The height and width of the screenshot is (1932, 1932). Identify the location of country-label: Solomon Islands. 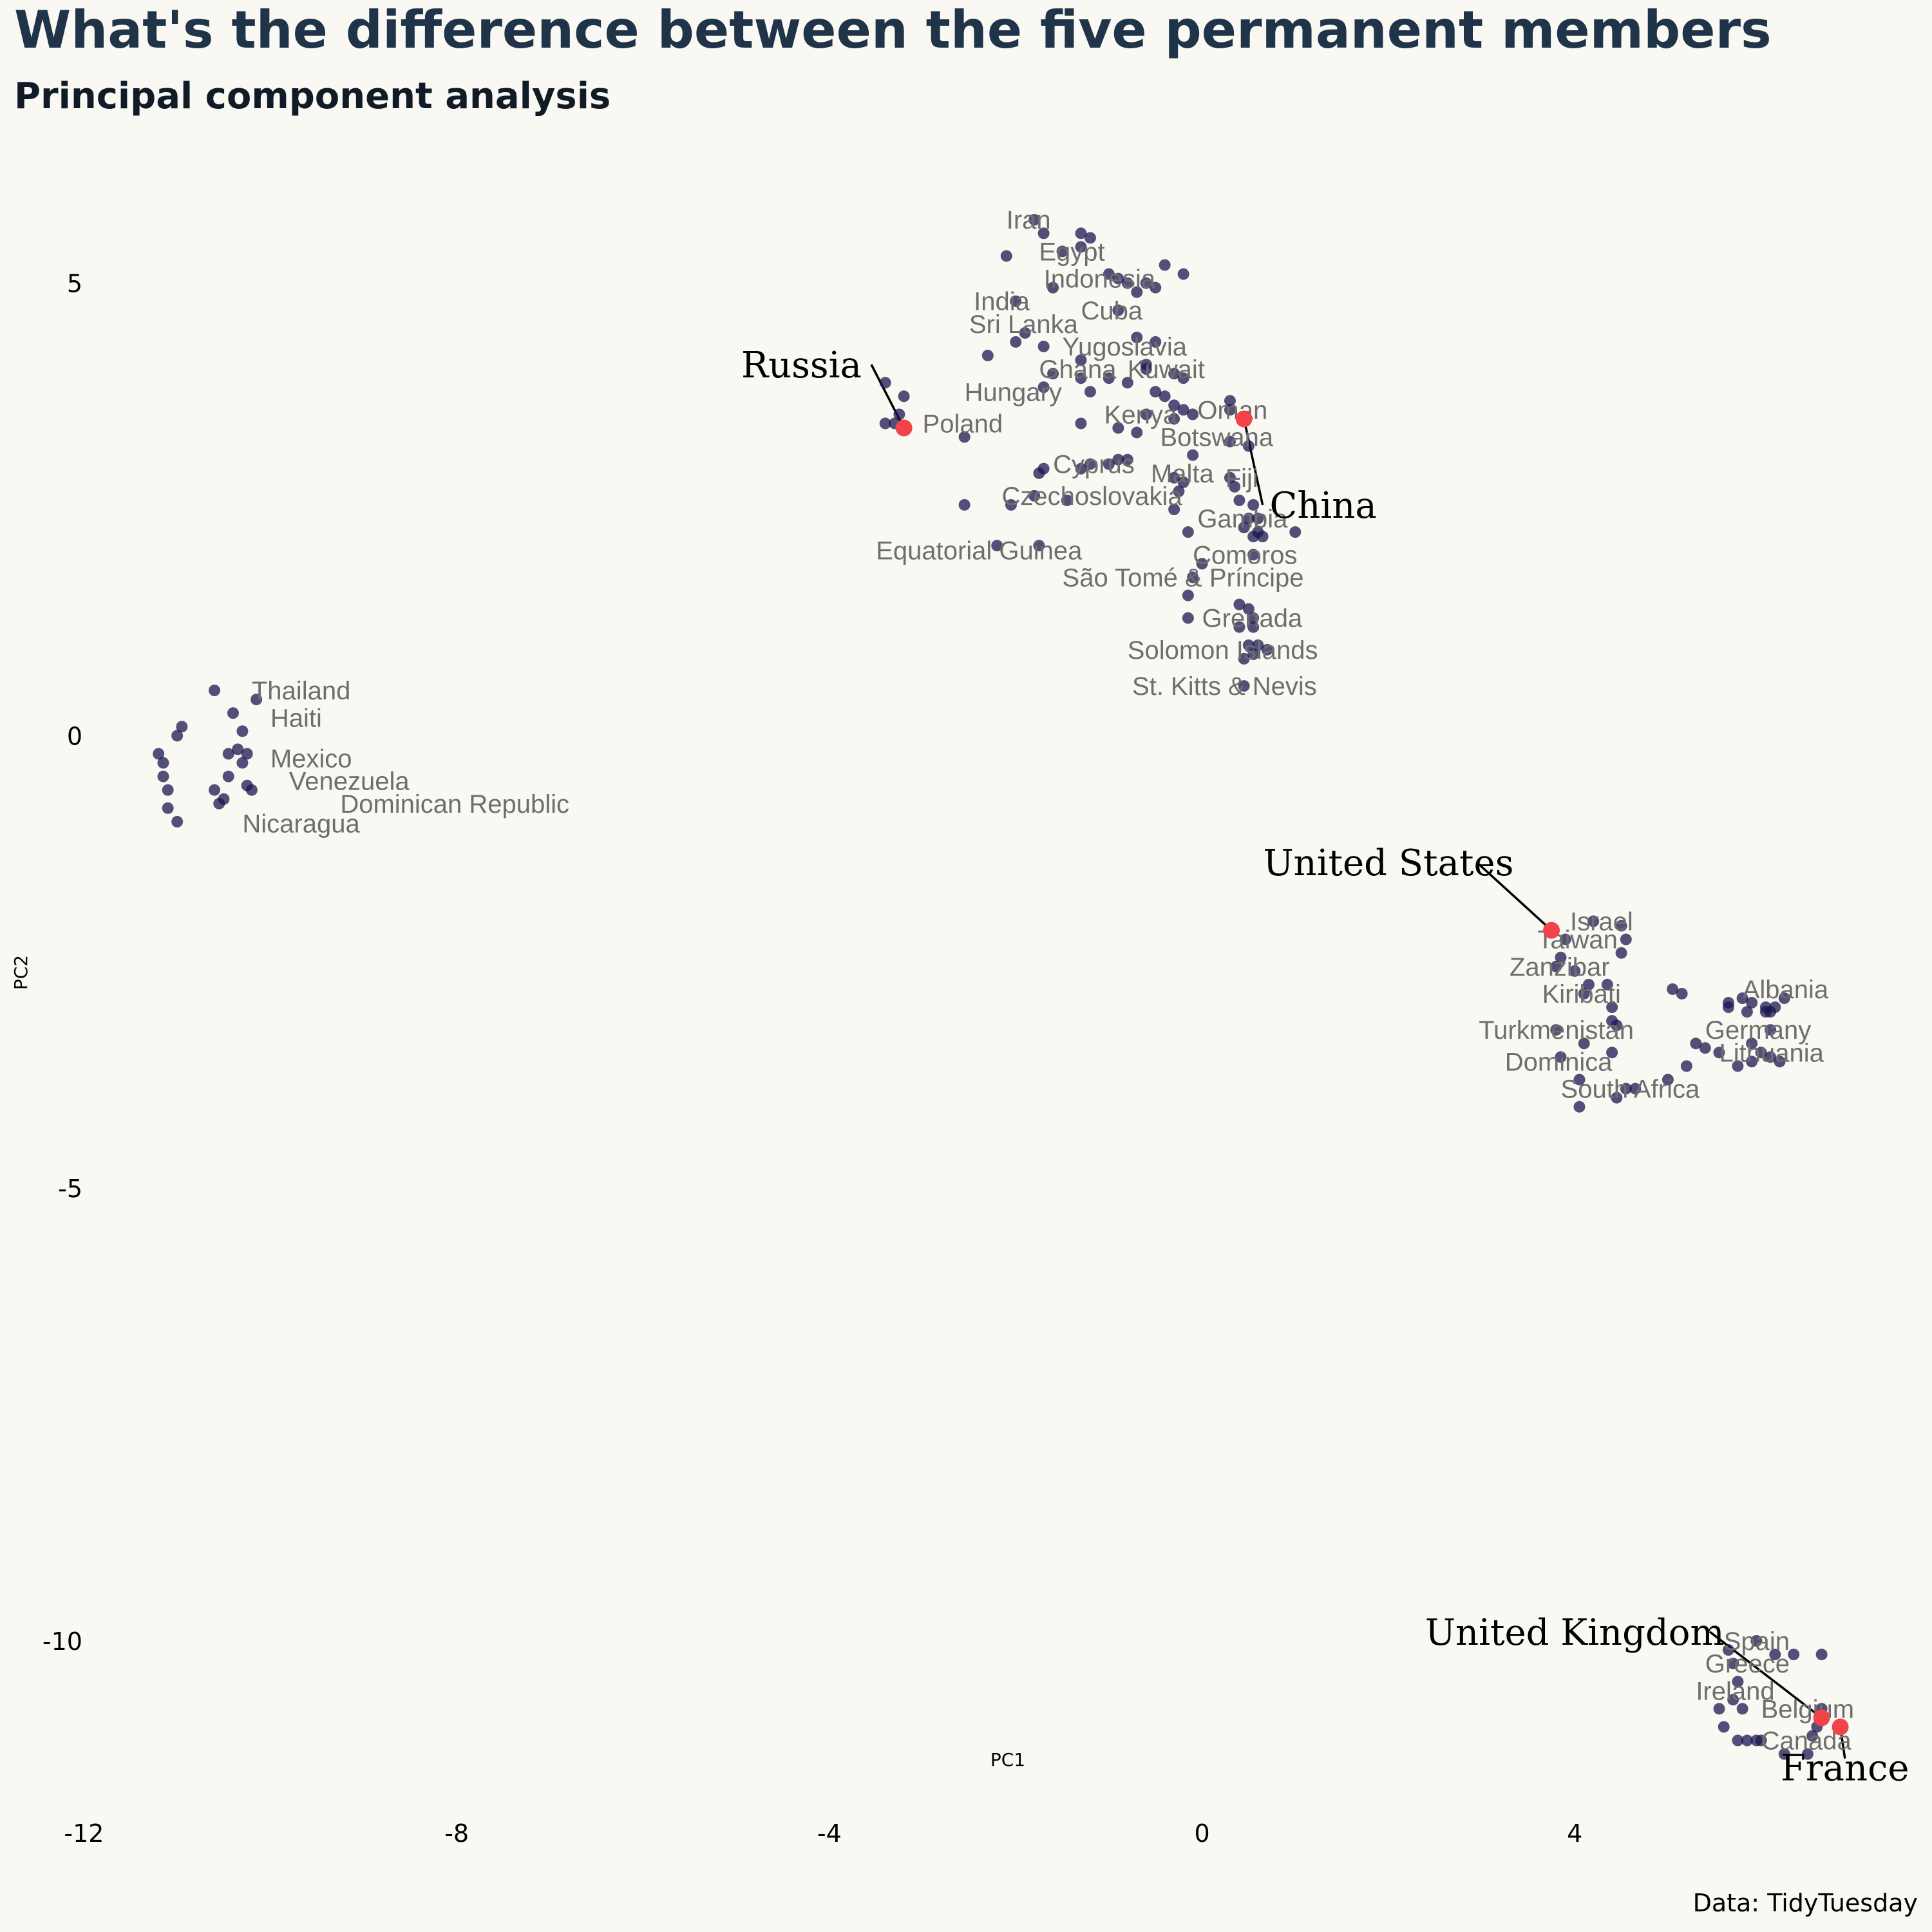
(1223, 651).